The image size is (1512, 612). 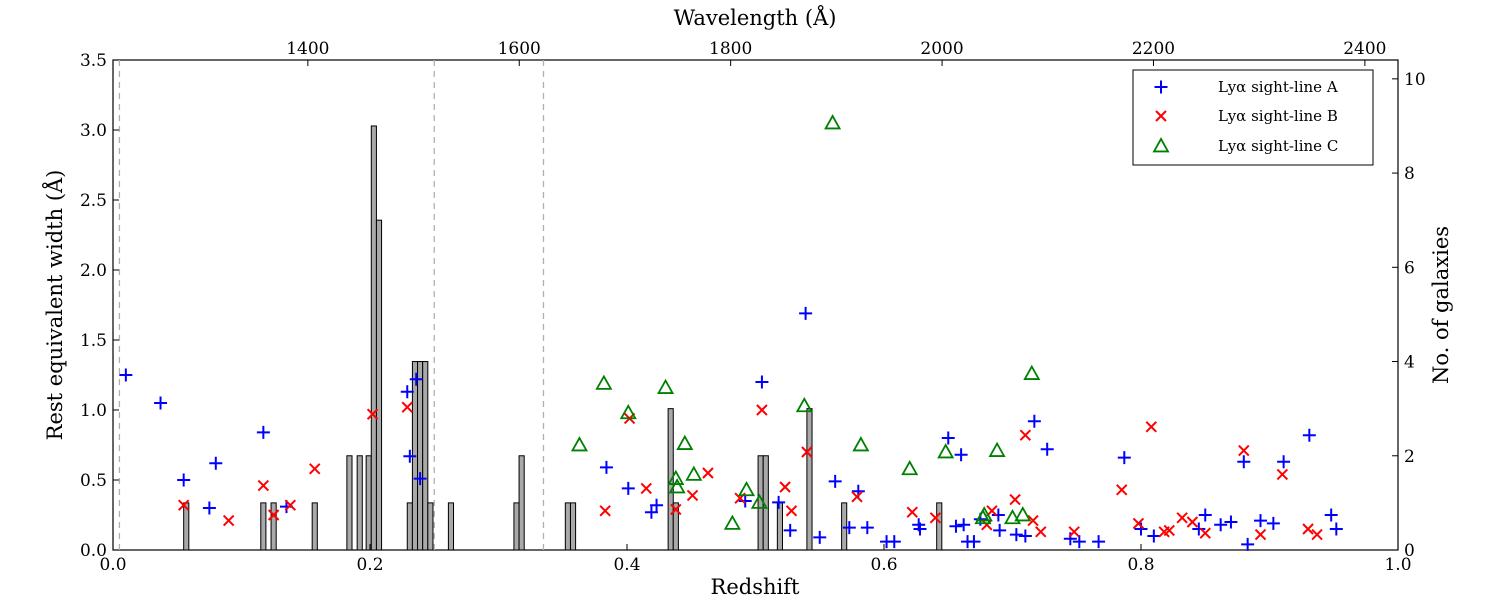 I want to click on y-tick-label-5: 2.5, so click(x=93, y=201).